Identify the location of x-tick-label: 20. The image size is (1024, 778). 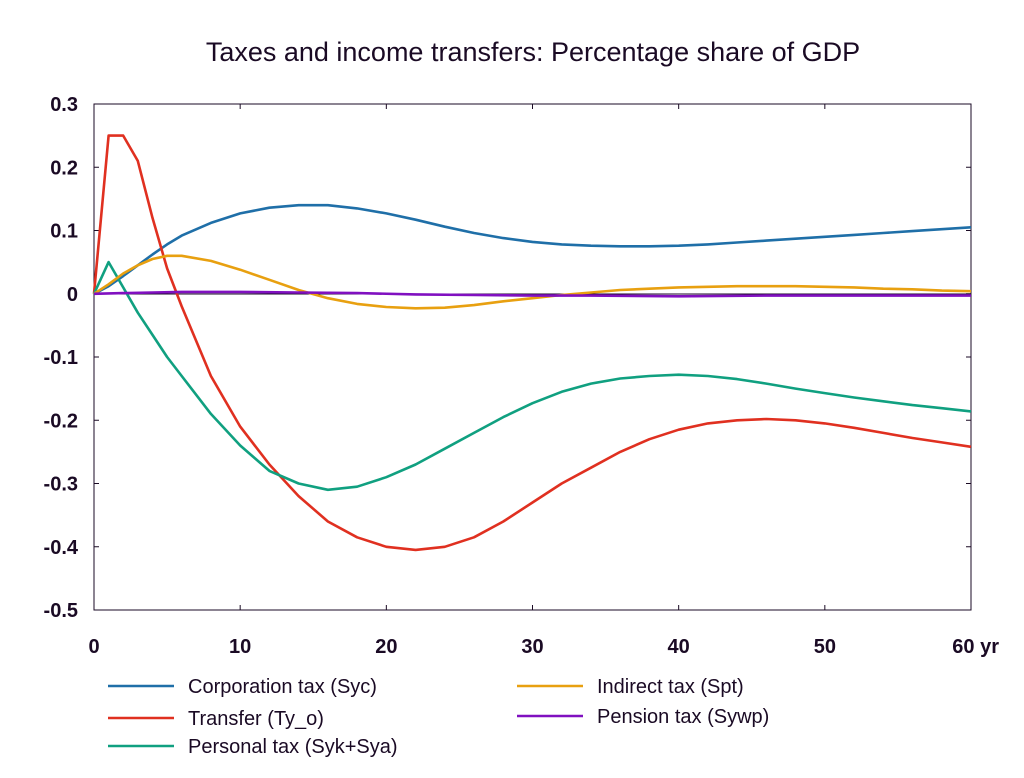
(386, 647).